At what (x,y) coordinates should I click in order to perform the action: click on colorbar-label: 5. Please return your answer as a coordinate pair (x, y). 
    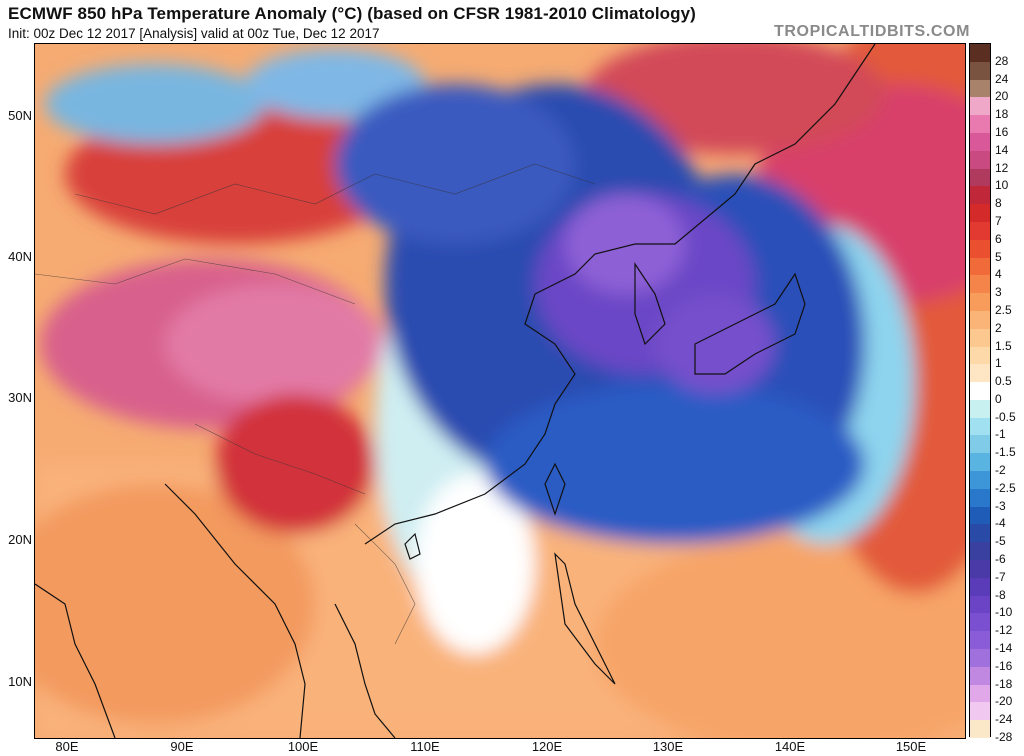
    Looking at the image, I should click on (998, 256).